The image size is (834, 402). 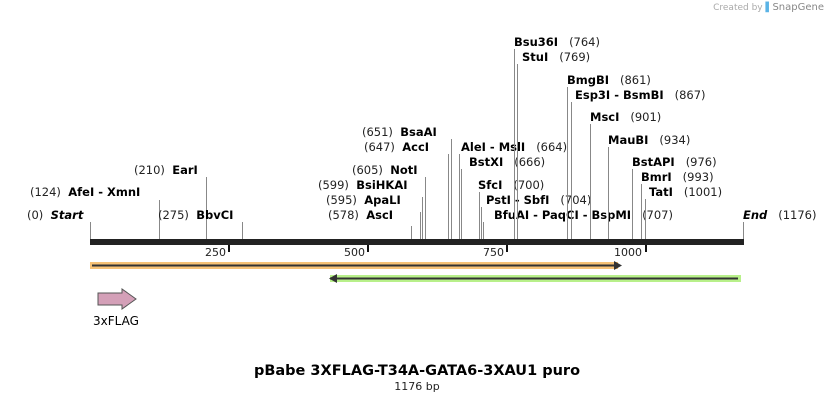 What do you see at coordinates (385, 170) in the screenshot?
I see `site-noti: (605) NotI` at bounding box center [385, 170].